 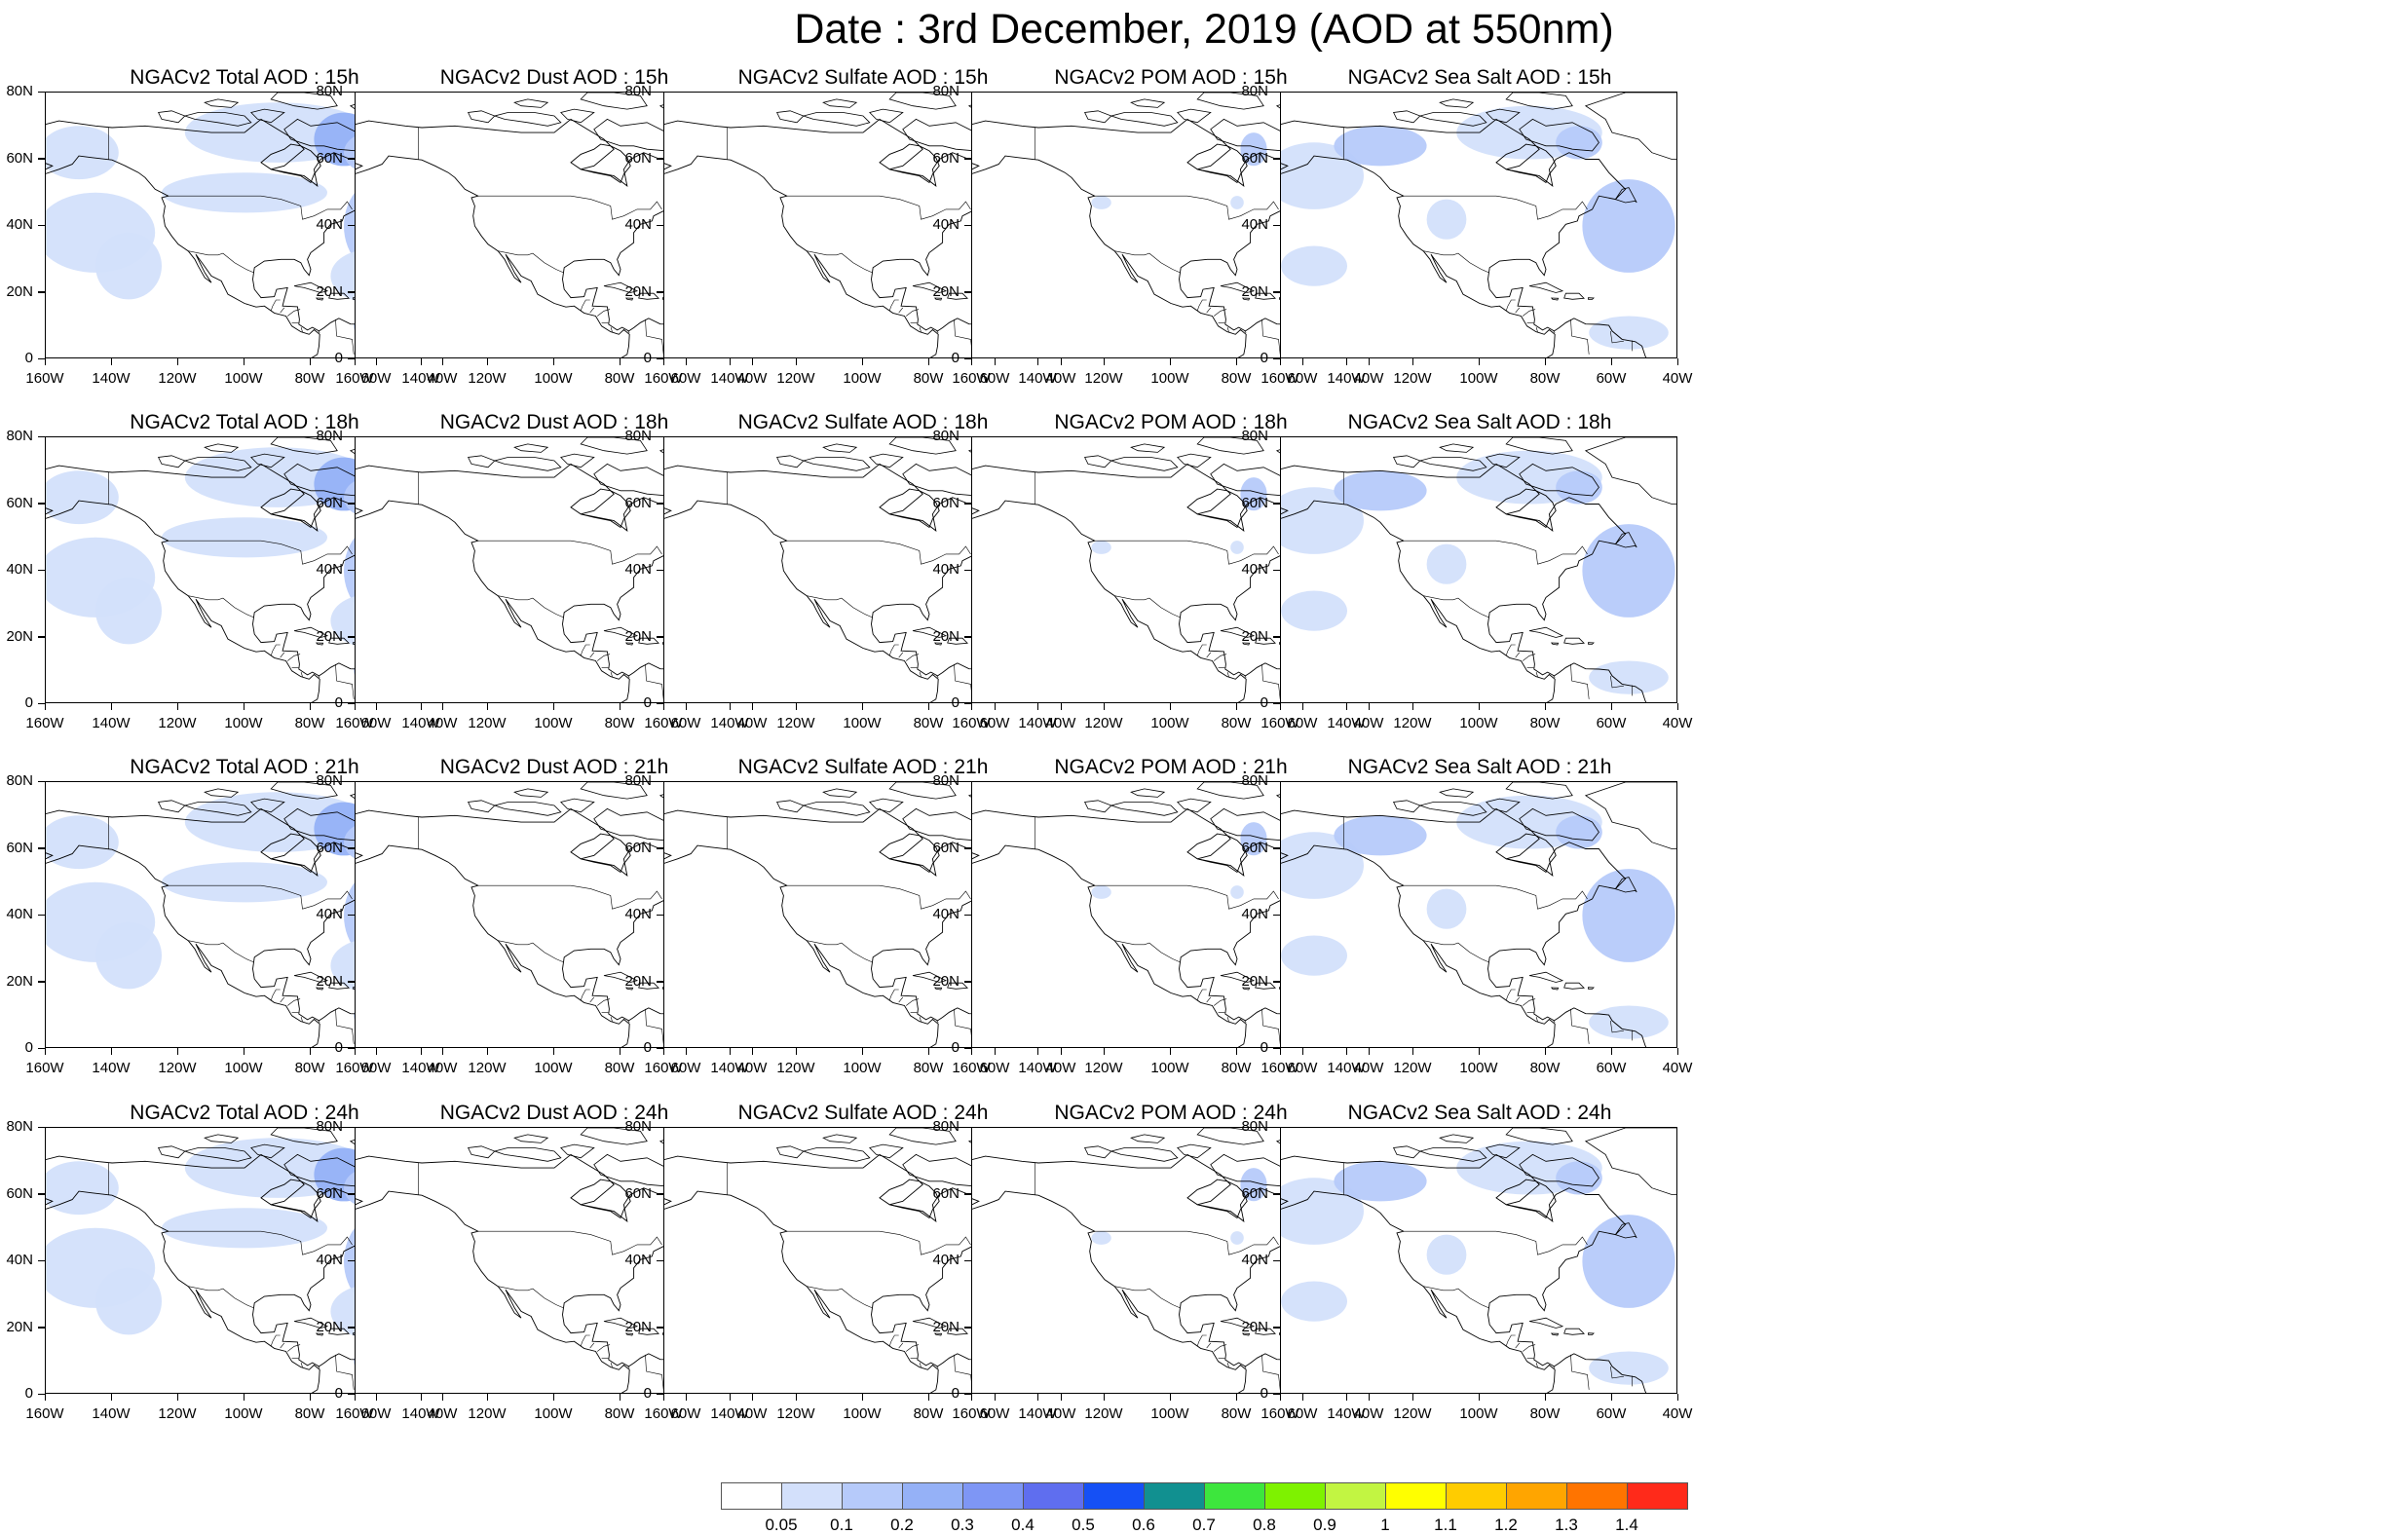 I want to click on panel-title: NGACv2 Sulfate AOD : 15h, so click(x=863, y=77).